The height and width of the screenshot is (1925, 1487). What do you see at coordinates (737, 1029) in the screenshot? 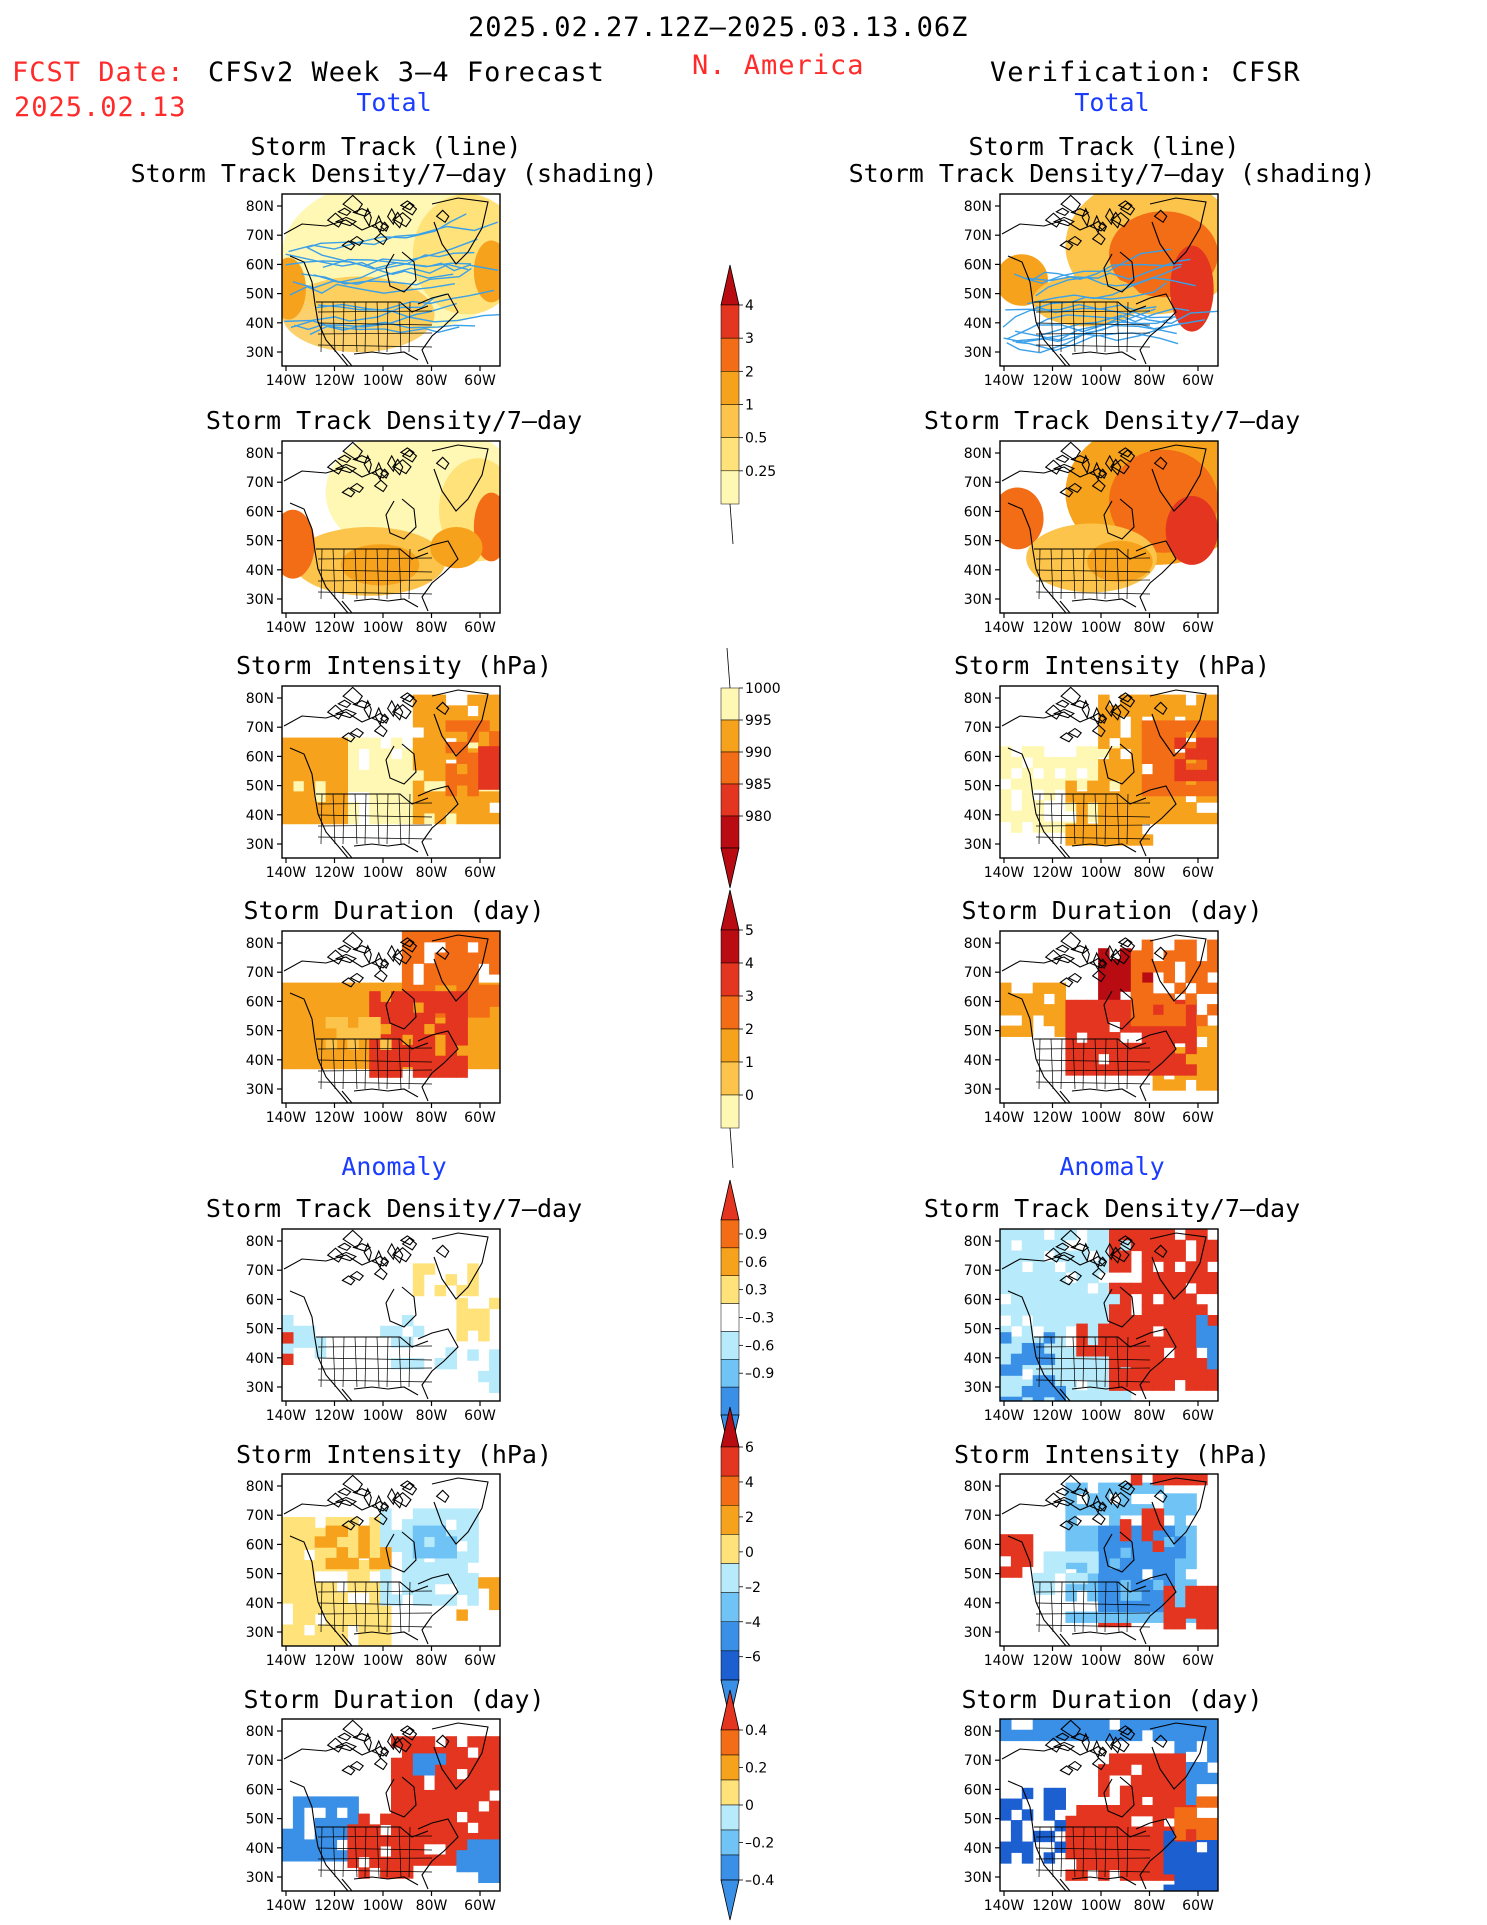
I see `colorbar-duration_total: 5 4 3 2 1 0` at bounding box center [737, 1029].